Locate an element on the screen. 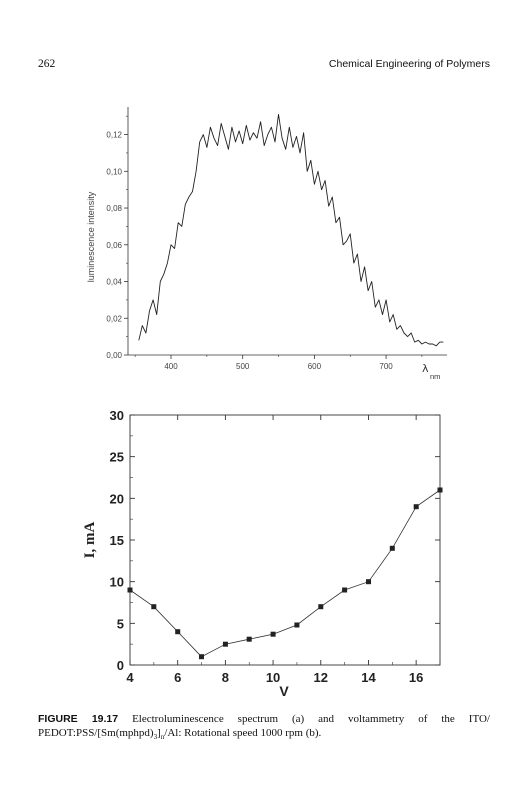  running-head-title: Chemical Engineering of Polymers is located at coordinates (409, 64).